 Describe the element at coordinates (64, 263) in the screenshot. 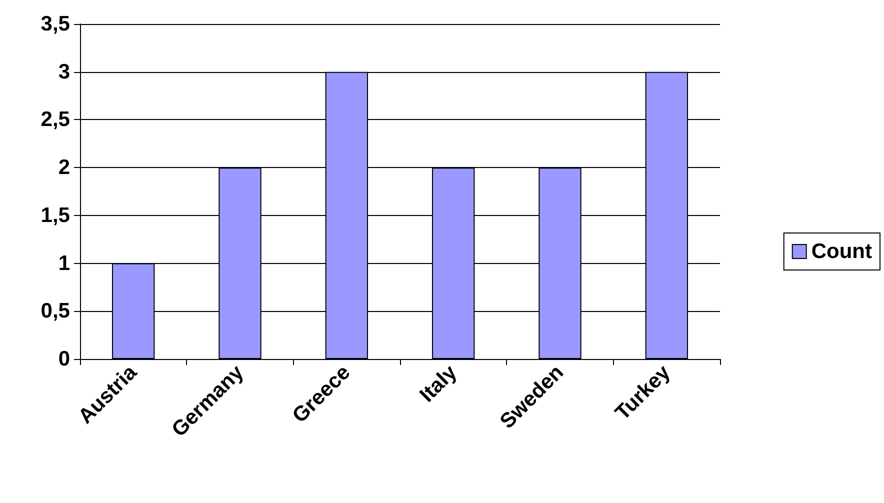

I see `y-tick-label: 1` at that location.